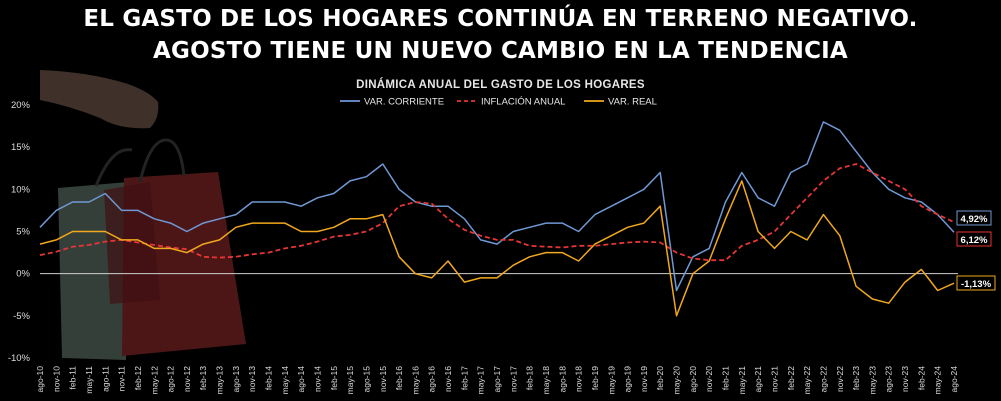 This screenshot has height=401, width=1001. What do you see at coordinates (595, 378) in the screenshot?
I see `x-tick-label: feb-19` at bounding box center [595, 378].